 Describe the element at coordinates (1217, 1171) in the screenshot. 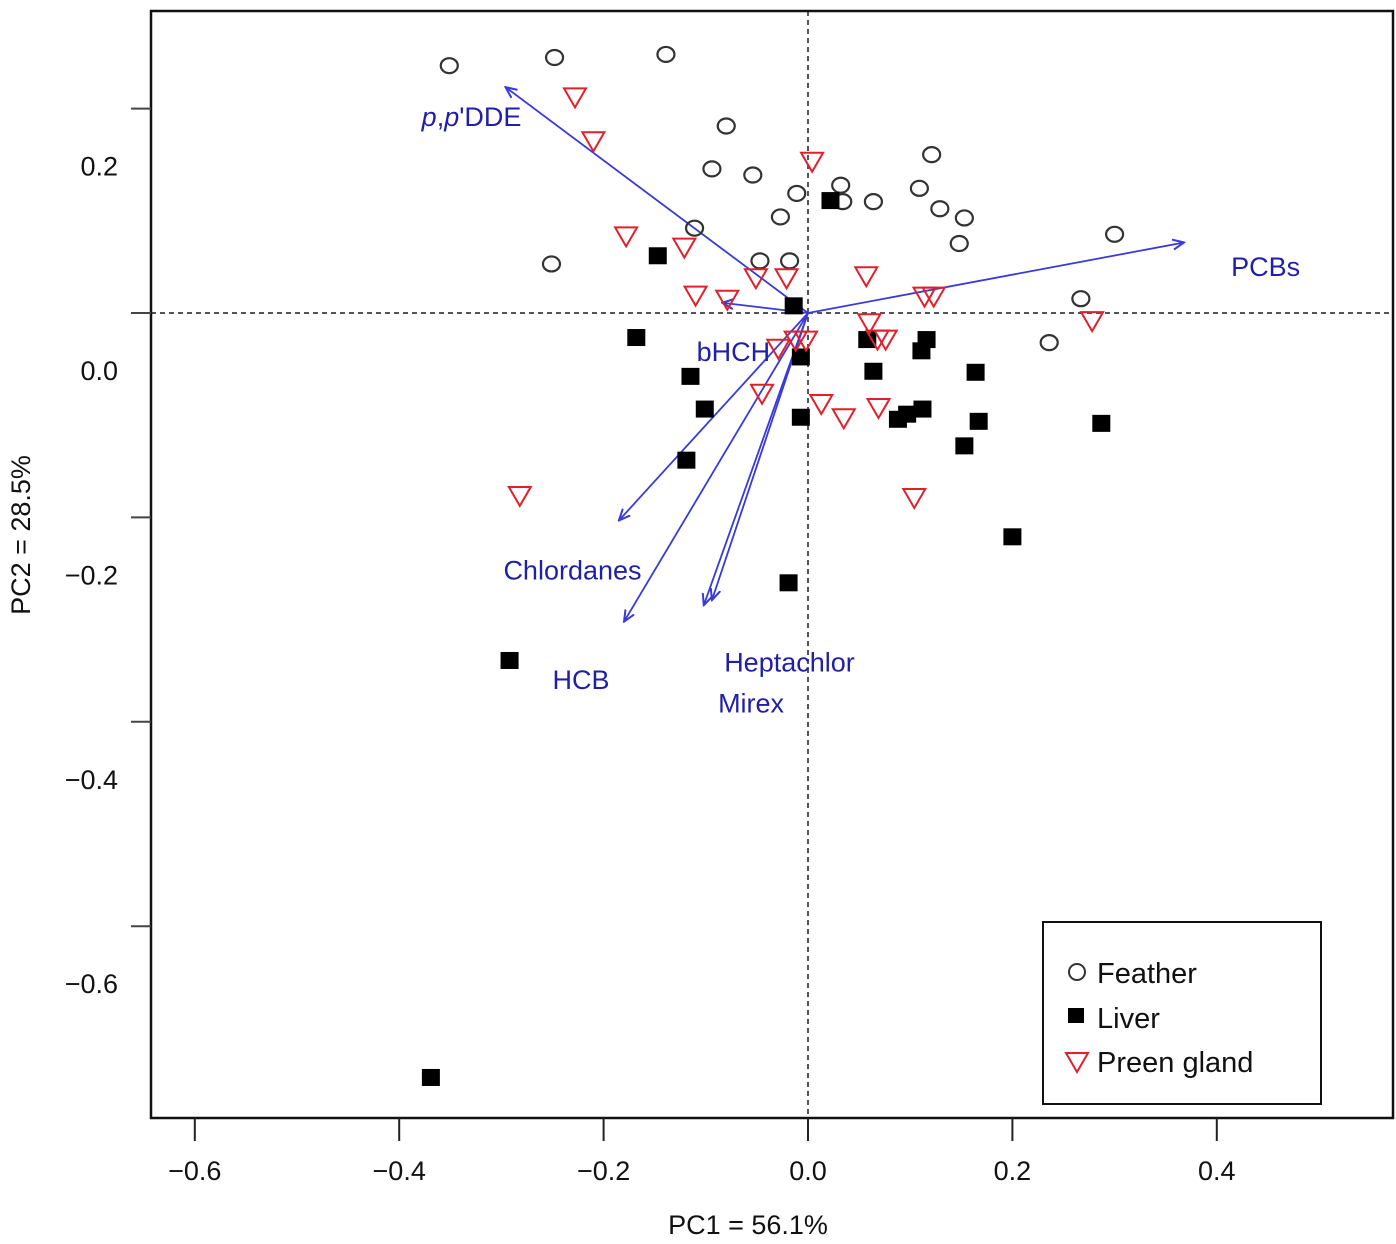

I see `x-tick-label: 0.4` at that location.